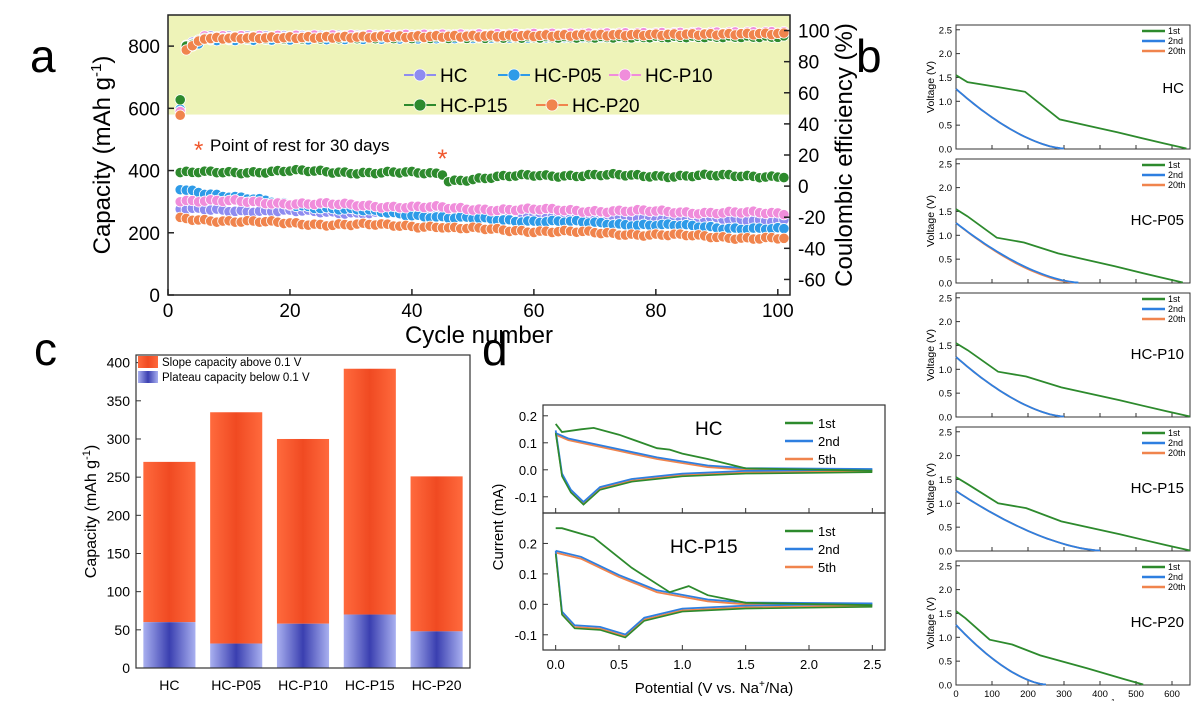 This screenshot has height=701, width=1196. Describe the element at coordinates (808, 125) in the screenshot. I see `y-right-tick-label: 40` at that location.